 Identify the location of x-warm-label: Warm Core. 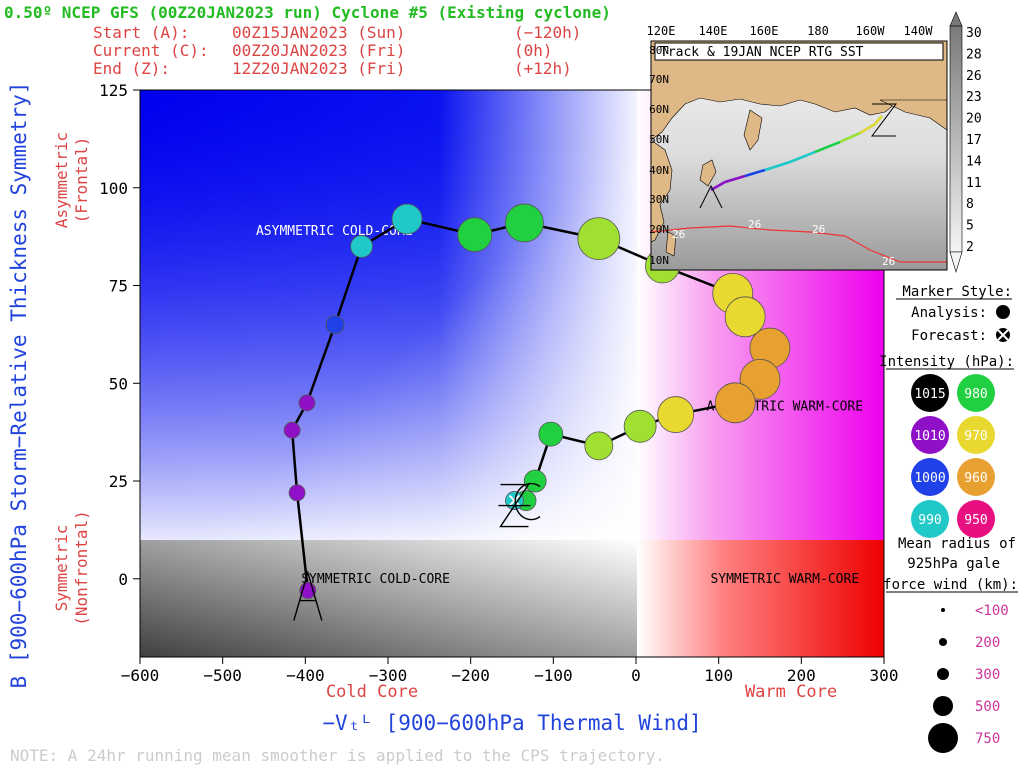
(791, 692).